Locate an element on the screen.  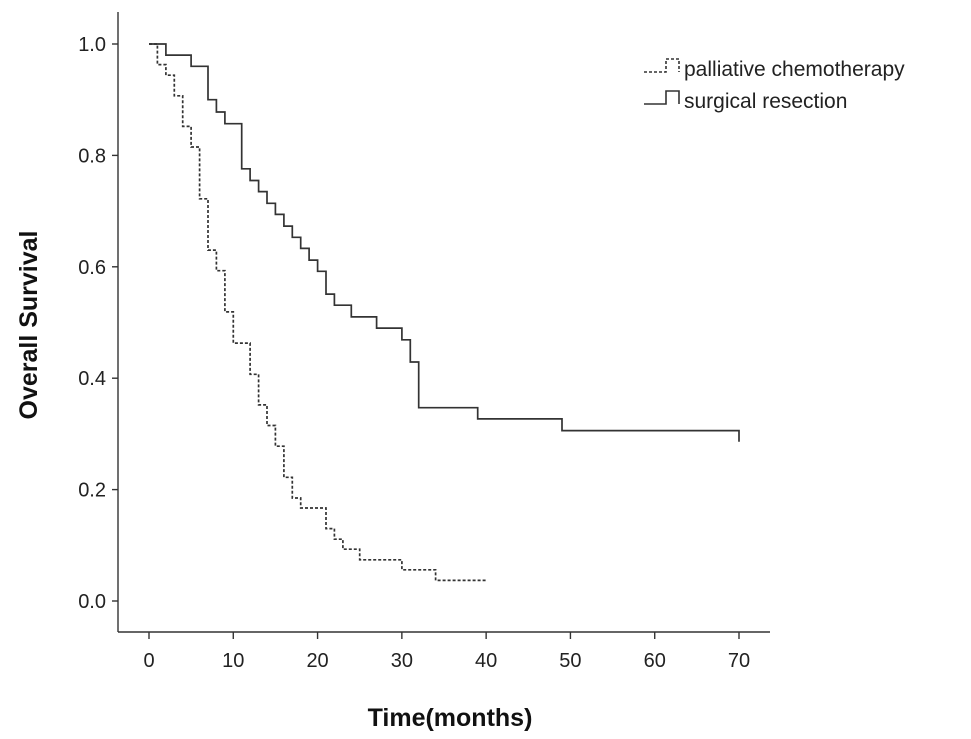
x-tick-label: 50 is located at coordinates (570, 661).